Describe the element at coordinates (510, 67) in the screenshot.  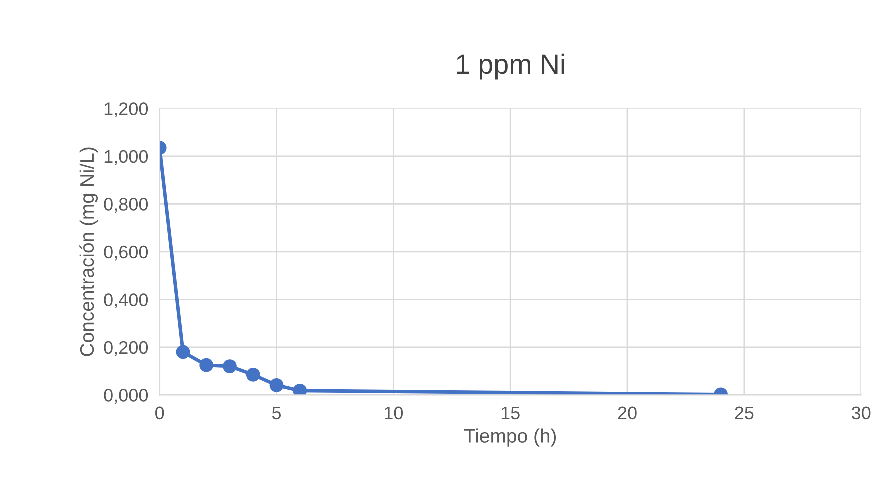
I see `chart-title: 1 ppm Ni` at that location.